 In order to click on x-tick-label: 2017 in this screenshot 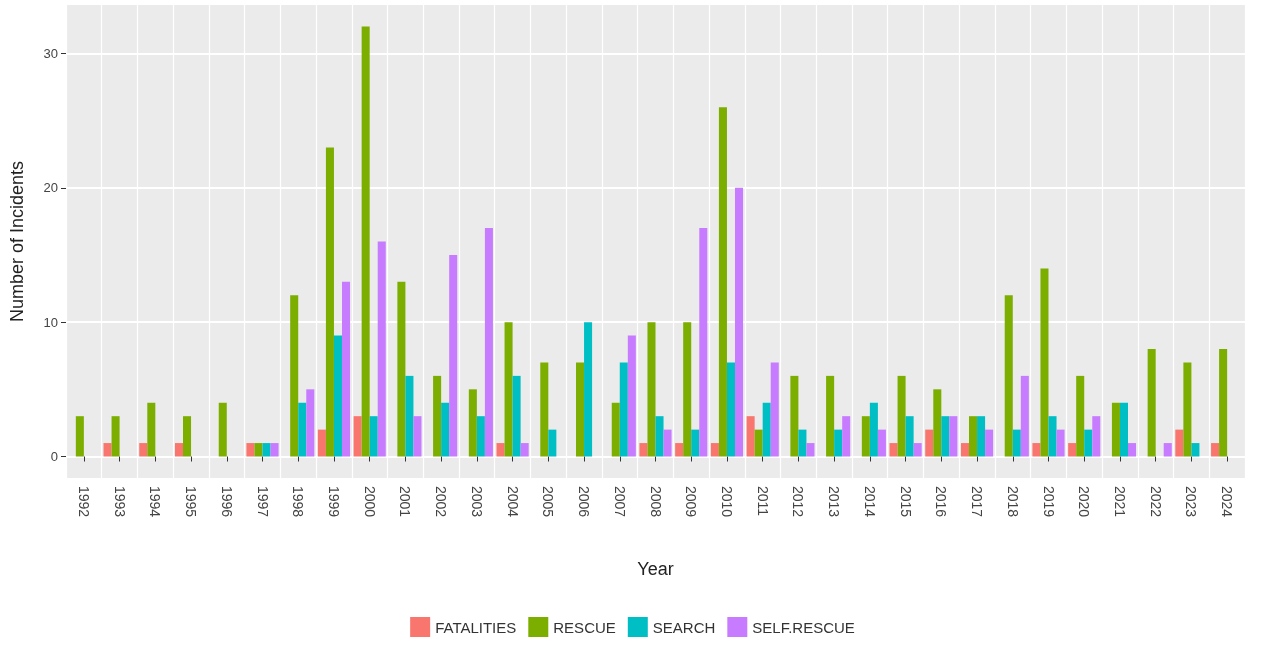, I will do `click(977, 502)`.